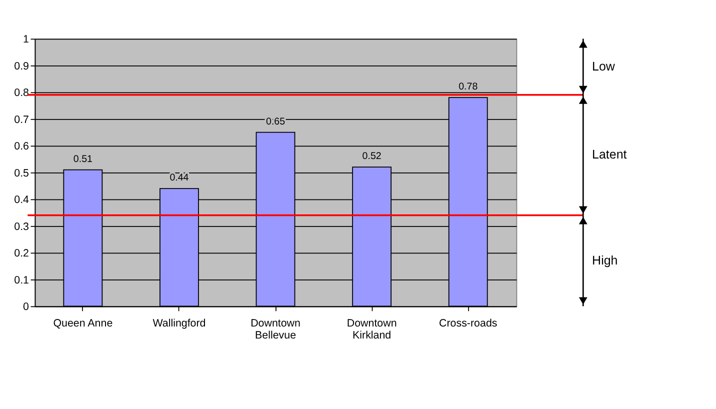  Describe the element at coordinates (372, 156) in the screenshot. I see `data-label: 0.52` at that location.